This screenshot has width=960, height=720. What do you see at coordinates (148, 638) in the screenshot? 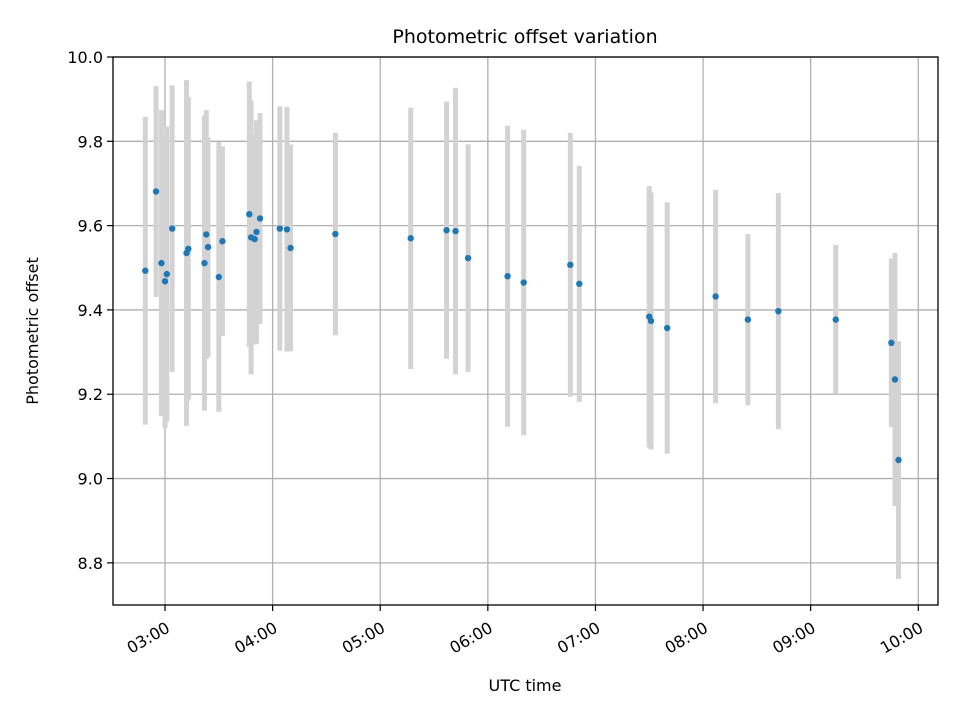
I see `x-tick-label: 03:00` at bounding box center [148, 638].